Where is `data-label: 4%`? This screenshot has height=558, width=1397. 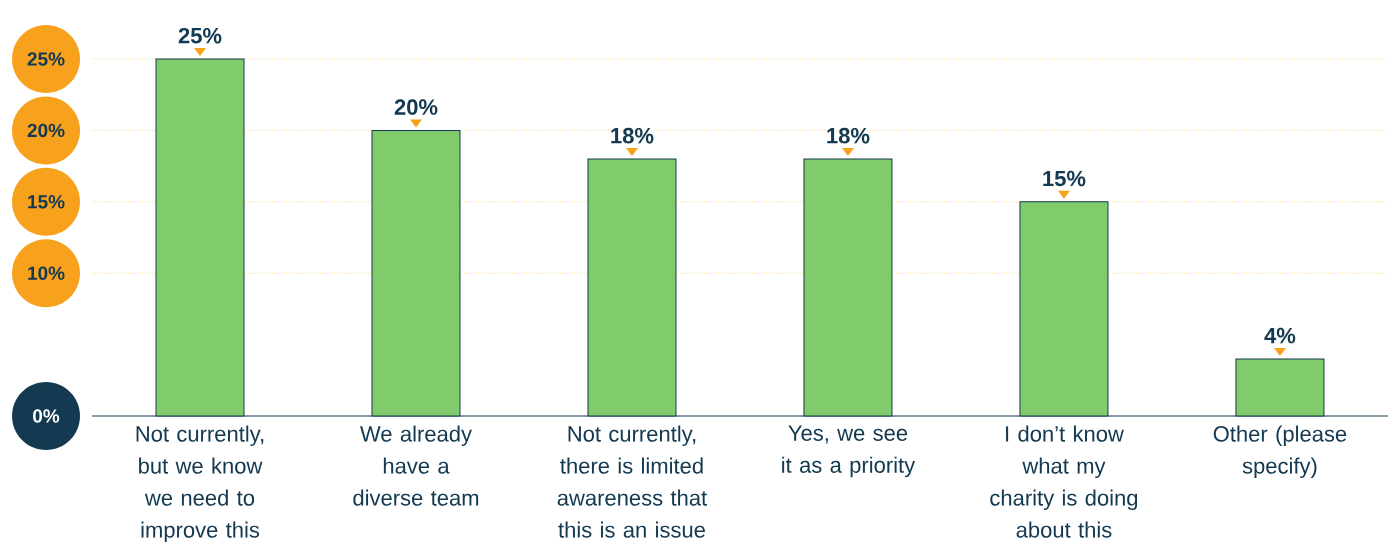 data-label: 4% is located at coordinates (1280, 335).